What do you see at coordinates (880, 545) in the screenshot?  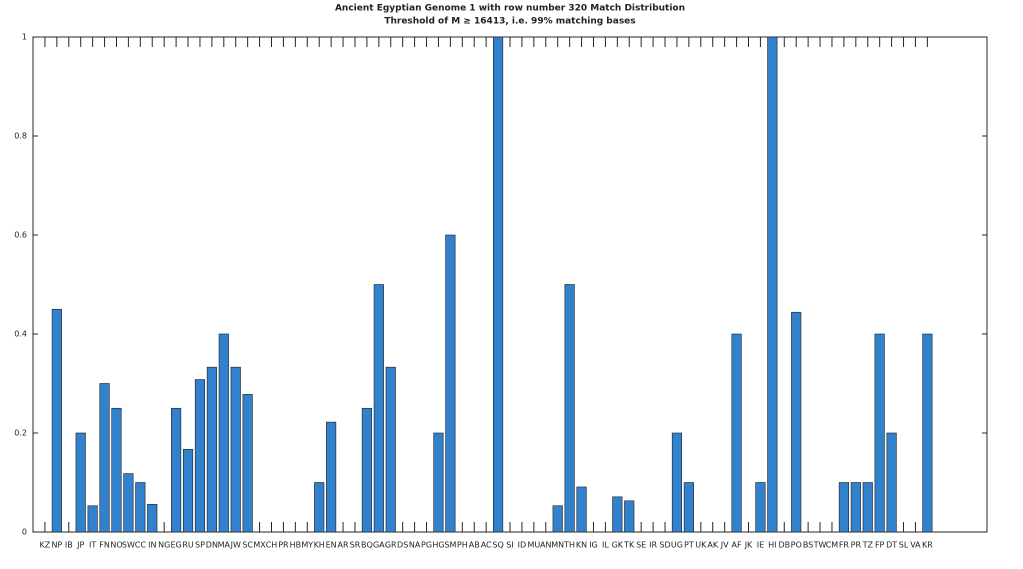 I see `x-tick-label: FP` at bounding box center [880, 545].